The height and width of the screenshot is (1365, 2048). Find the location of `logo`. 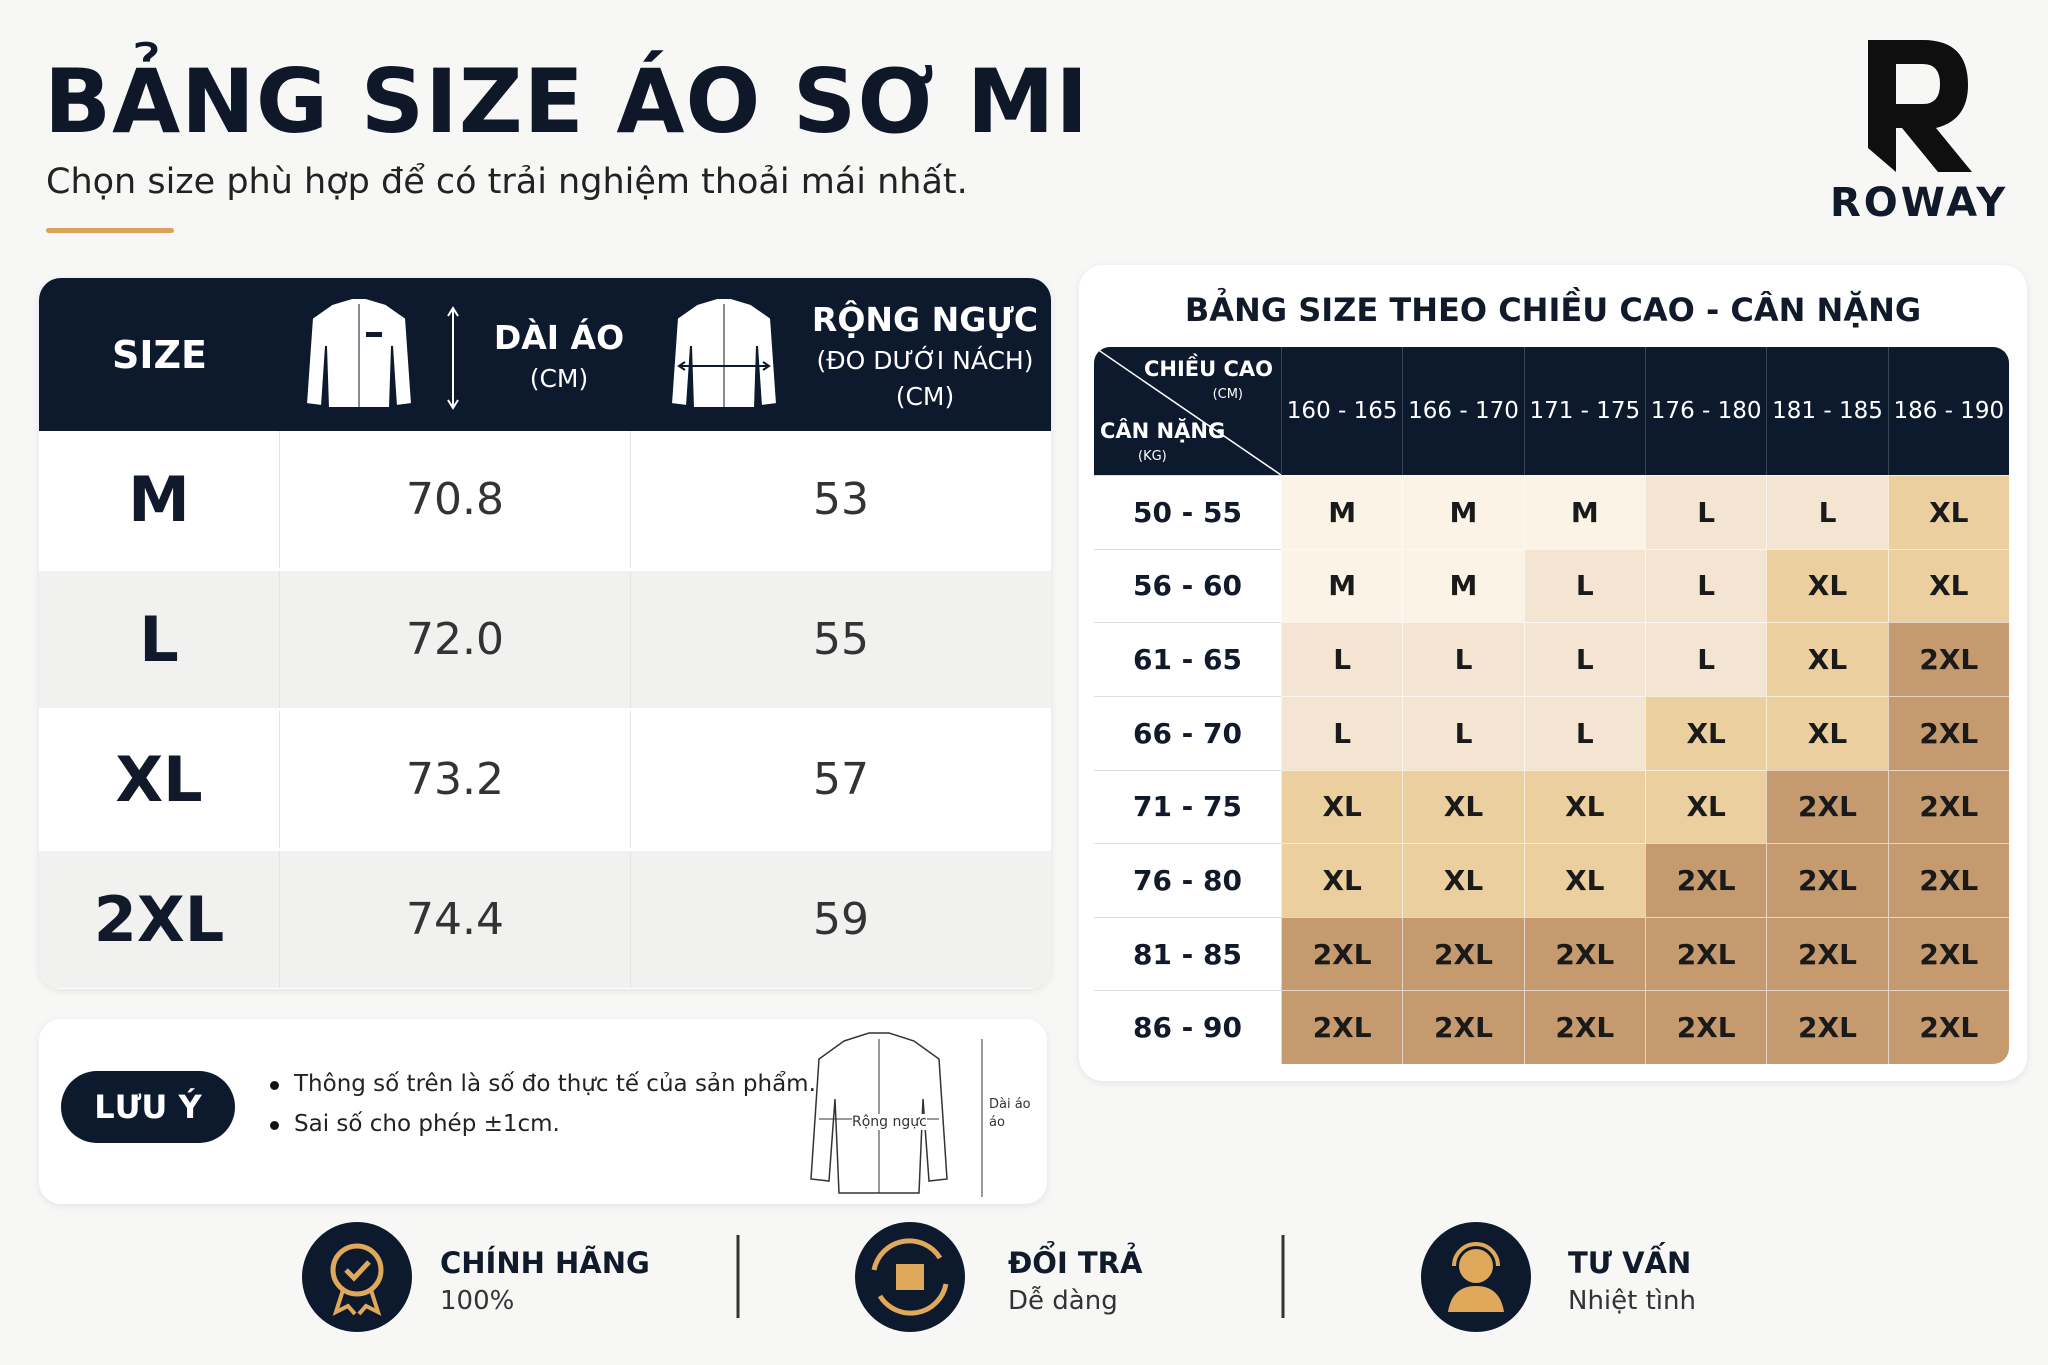

logo is located at coordinates (1920, 106).